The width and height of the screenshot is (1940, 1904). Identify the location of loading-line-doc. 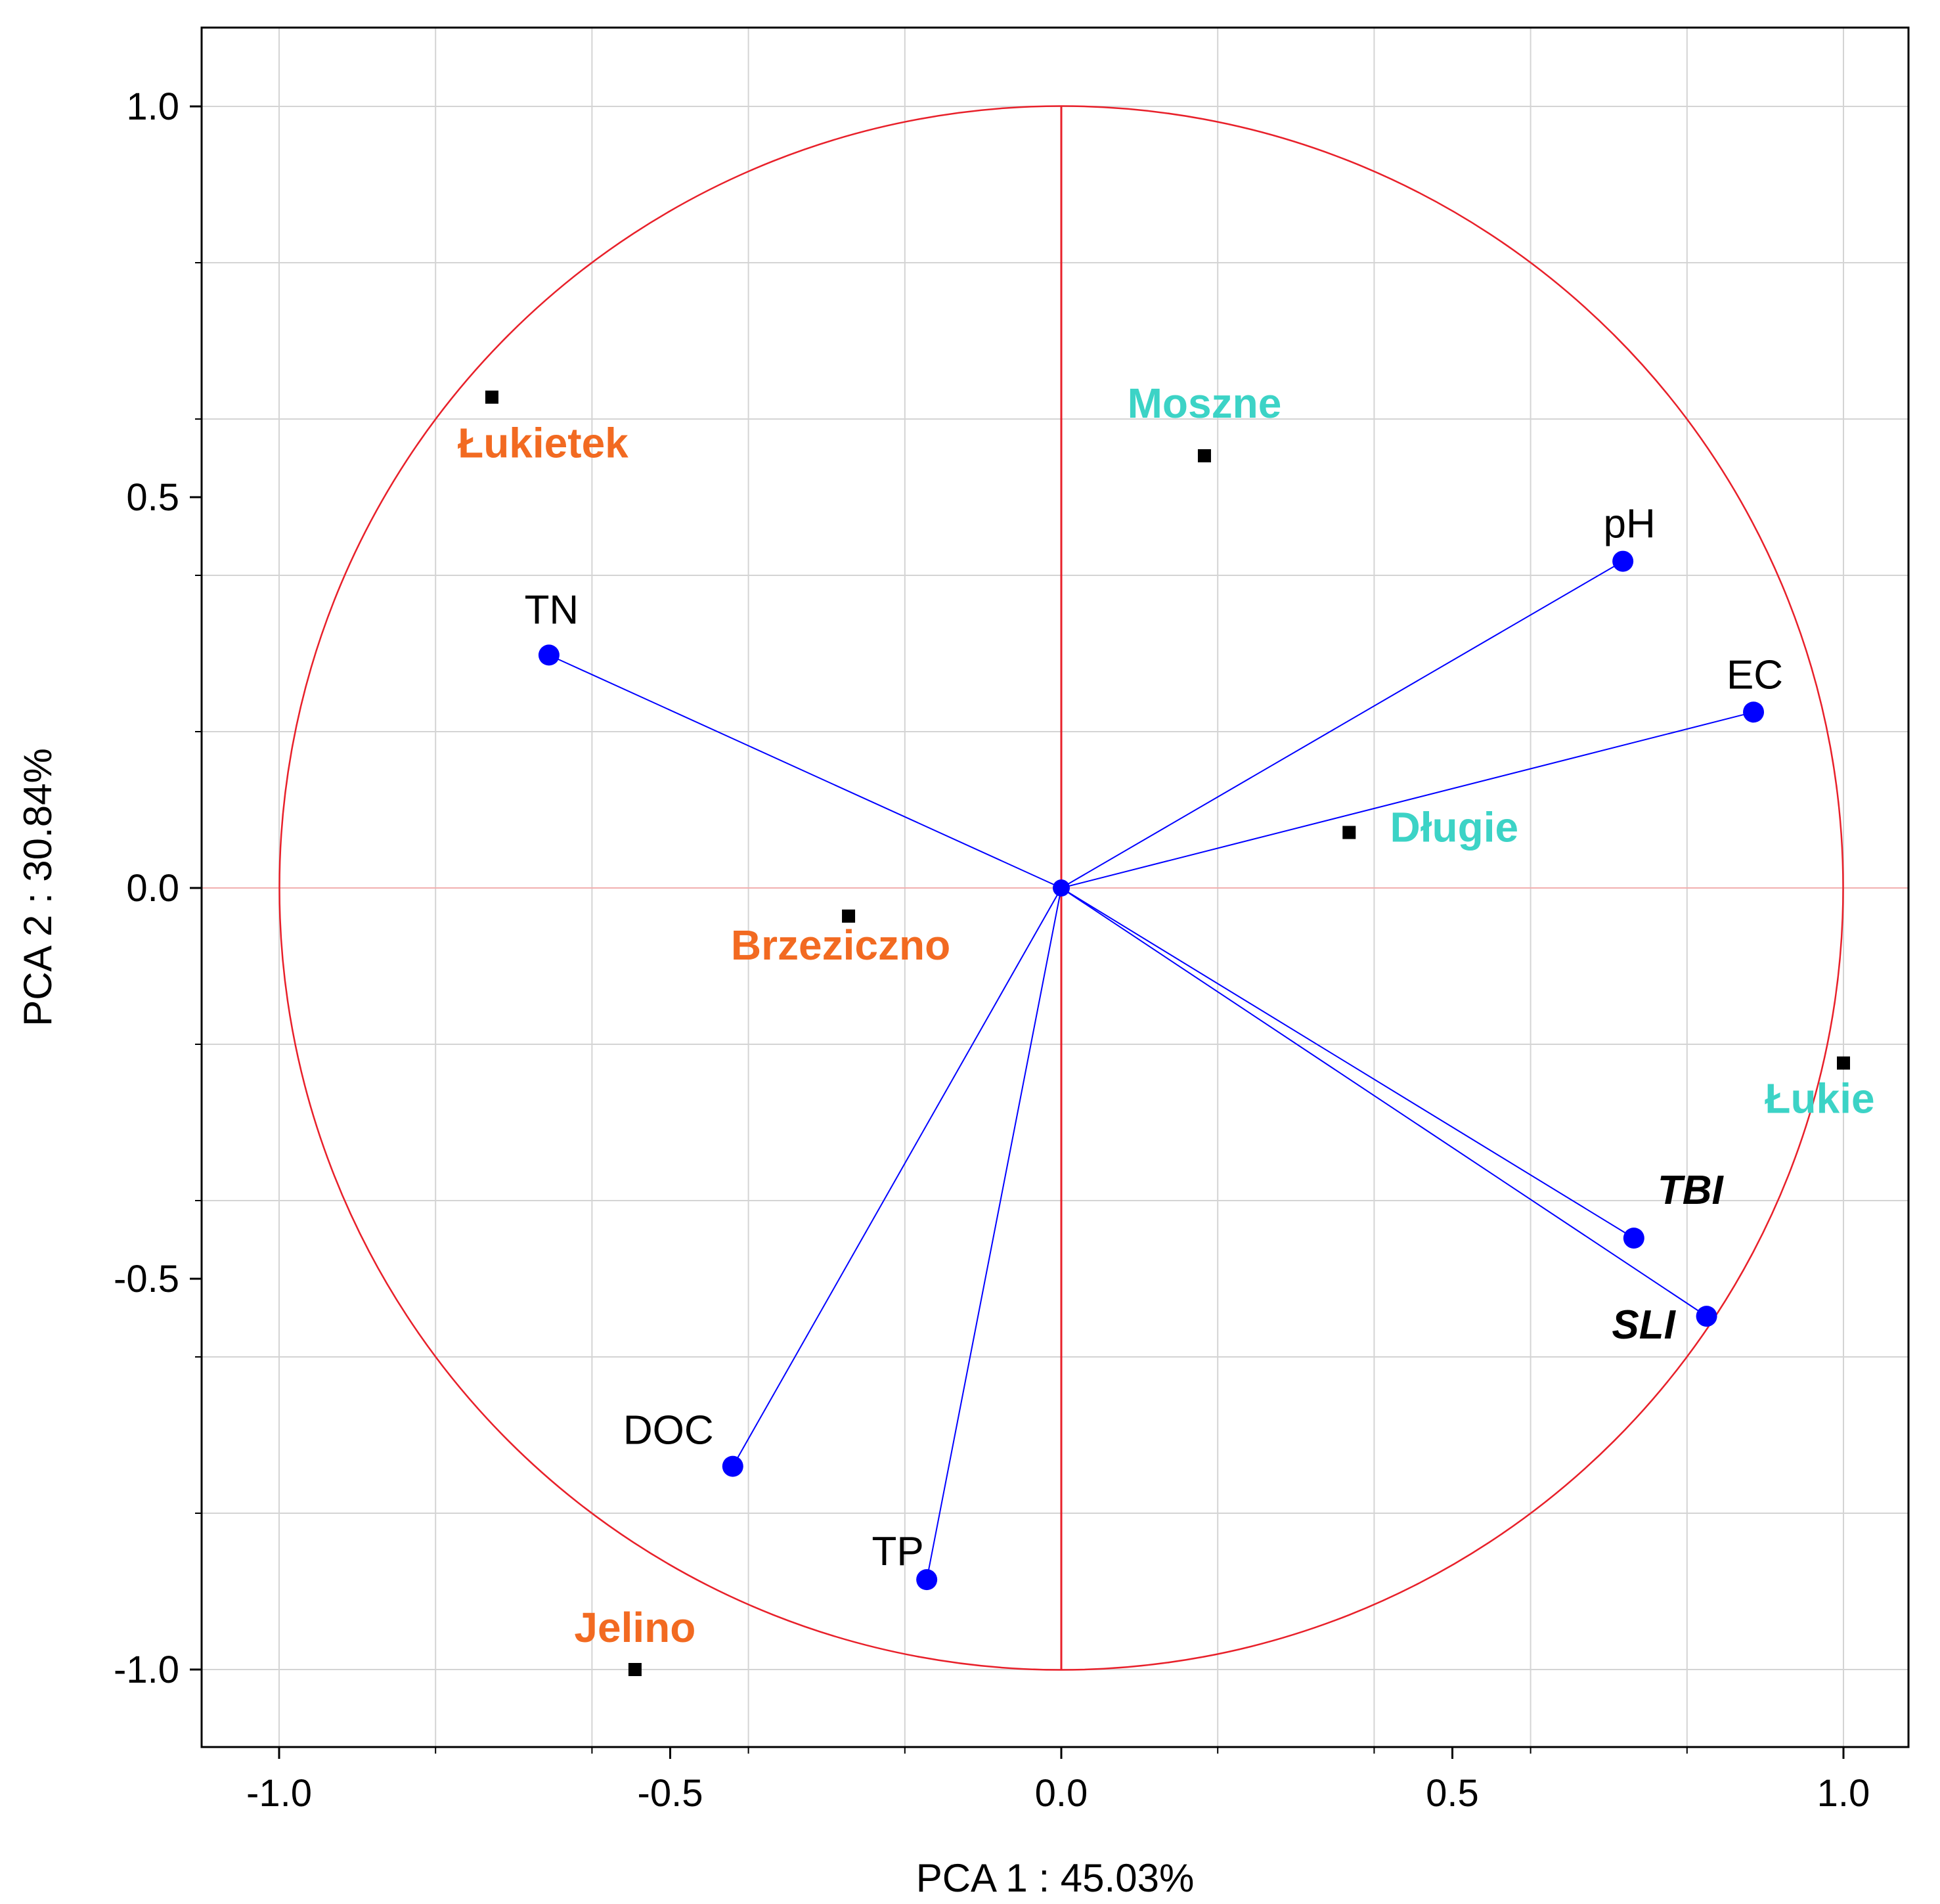
(897, 1177).